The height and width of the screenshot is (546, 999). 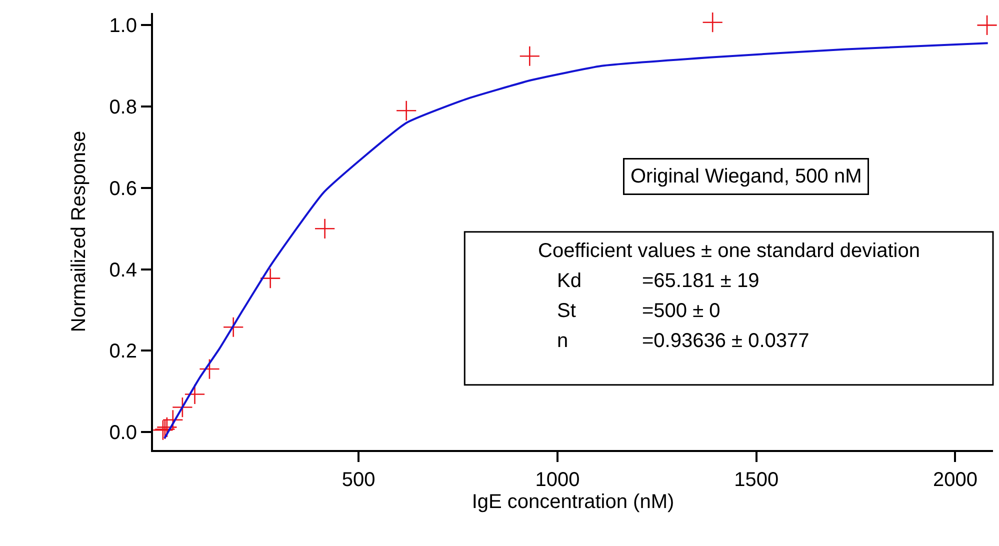 I want to click on y-tick-label: 0.6, so click(x=123, y=189).